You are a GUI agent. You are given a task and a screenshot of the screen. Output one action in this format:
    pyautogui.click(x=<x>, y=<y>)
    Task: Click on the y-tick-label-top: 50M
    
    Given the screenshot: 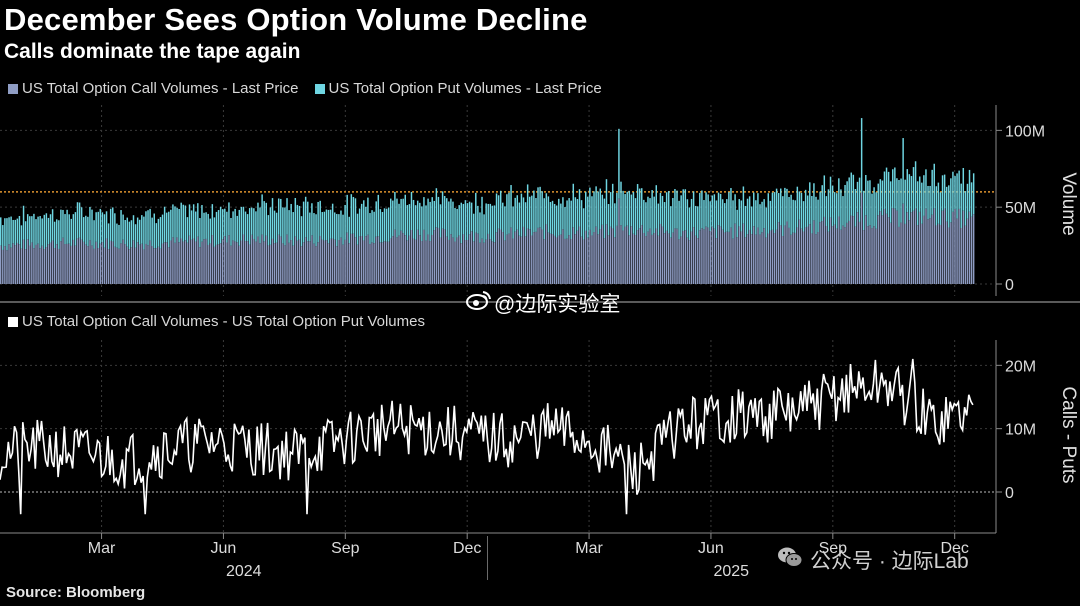 What is the action you would take?
    pyautogui.click(x=1020, y=208)
    